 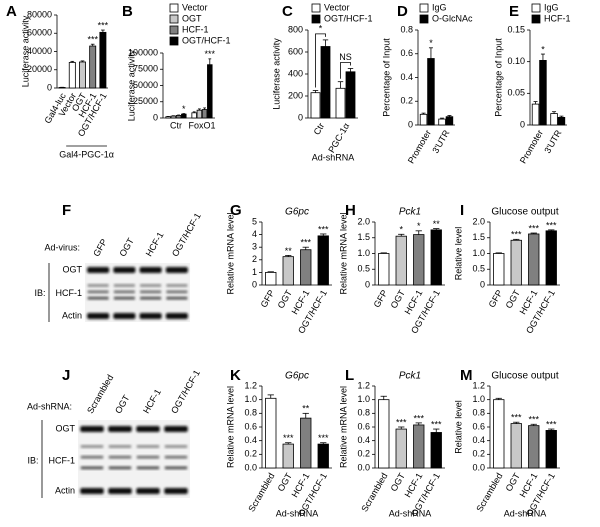 What do you see at coordinates (39, 33) in the screenshot?
I see `y-tick-label: 60000` at bounding box center [39, 33].